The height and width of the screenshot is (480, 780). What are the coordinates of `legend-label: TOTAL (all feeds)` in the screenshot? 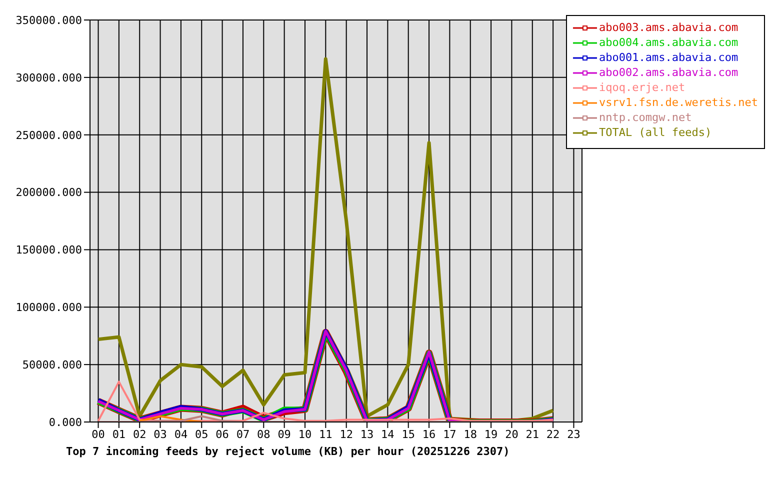 It's located at (655, 132).